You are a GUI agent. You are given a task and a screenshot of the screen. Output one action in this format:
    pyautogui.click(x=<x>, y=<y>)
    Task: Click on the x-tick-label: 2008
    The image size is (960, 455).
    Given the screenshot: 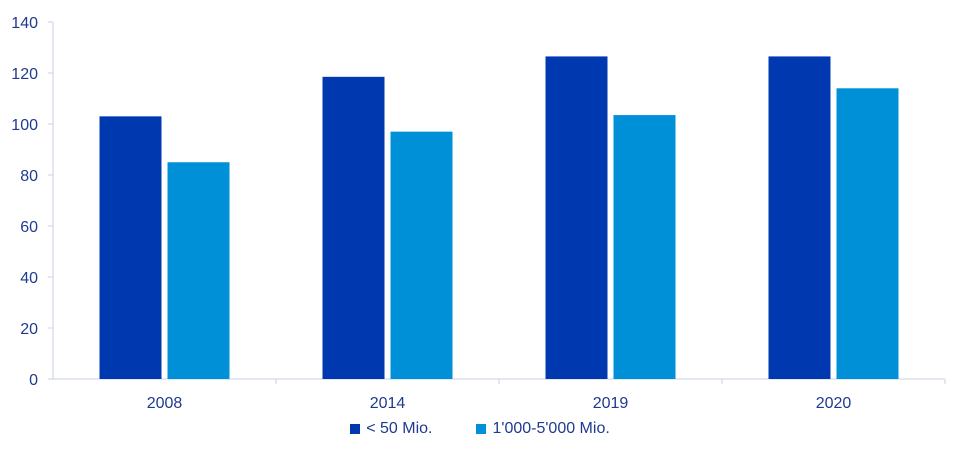 What is the action you would take?
    pyautogui.click(x=165, y=403)
    